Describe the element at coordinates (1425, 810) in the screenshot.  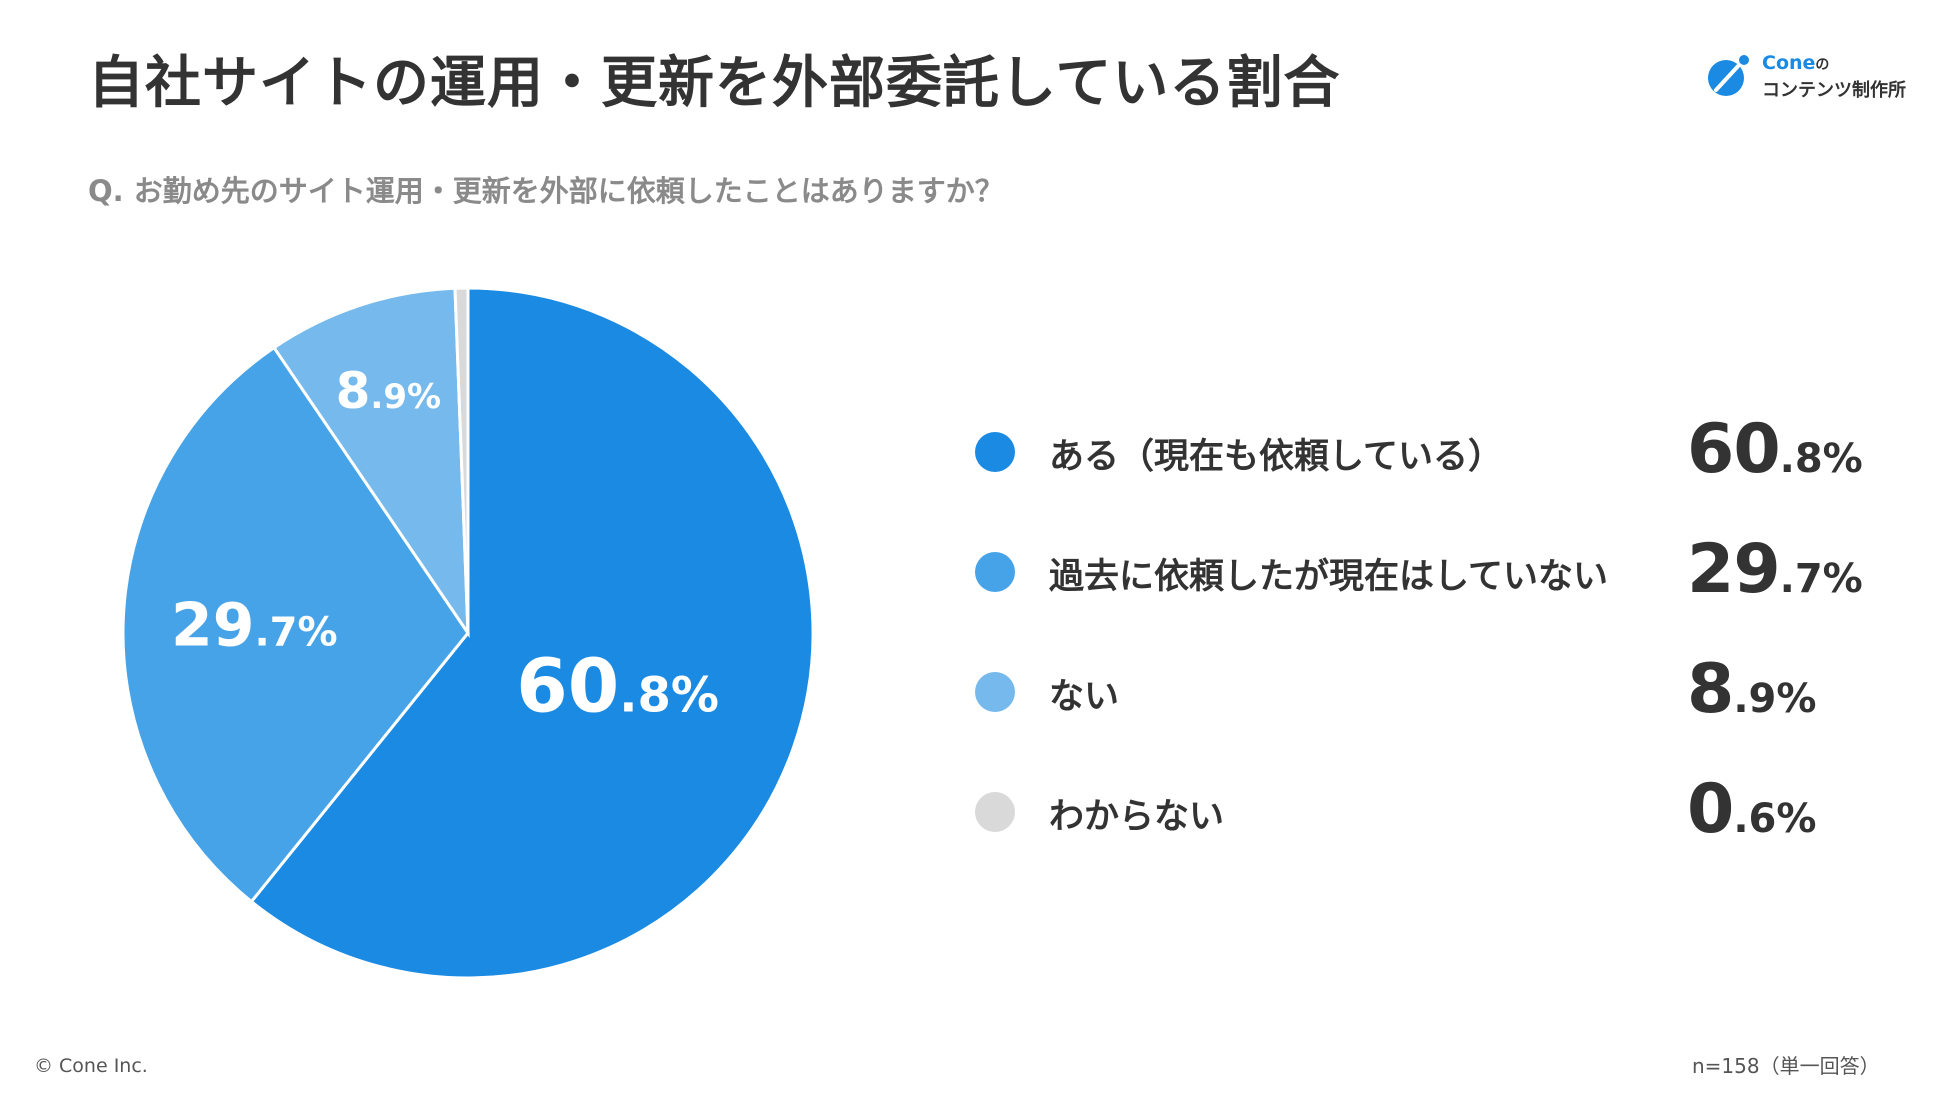
I see `legend-item: わからない 0.6%` at that location.